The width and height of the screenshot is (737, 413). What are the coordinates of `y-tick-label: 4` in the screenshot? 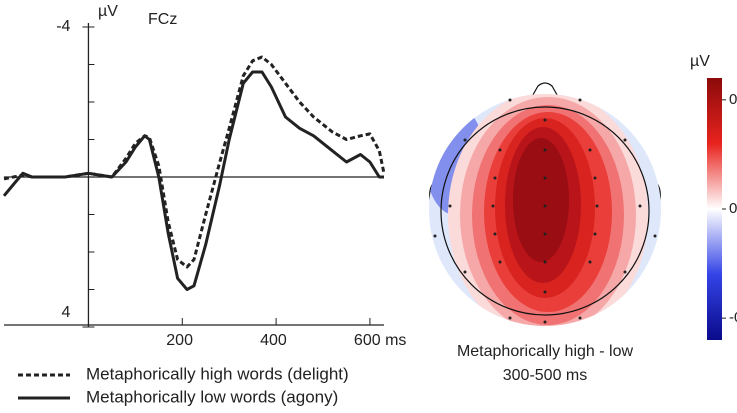 It's located at (66, 312).